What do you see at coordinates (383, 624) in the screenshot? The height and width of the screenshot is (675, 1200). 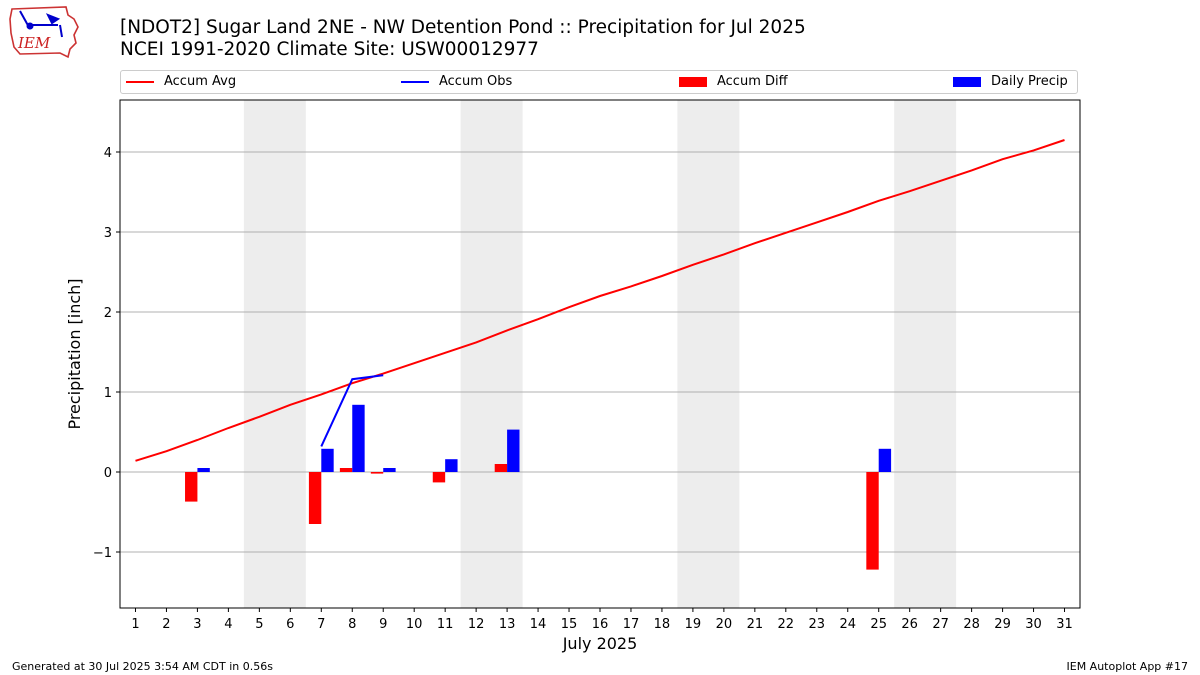 I see `x-tick-label: 9` at bounding box center [383, 624].